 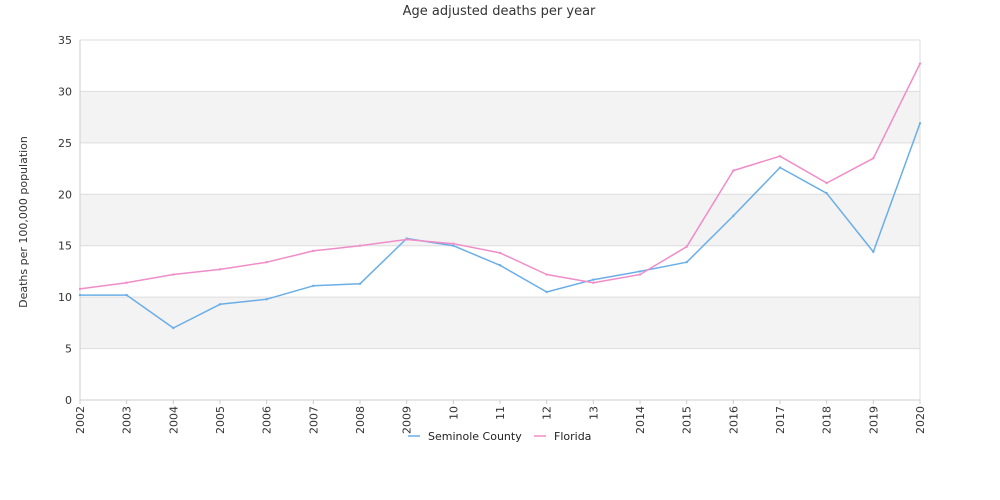 I want to click on legend-item: Seminole County, so click(x=465, y=436).